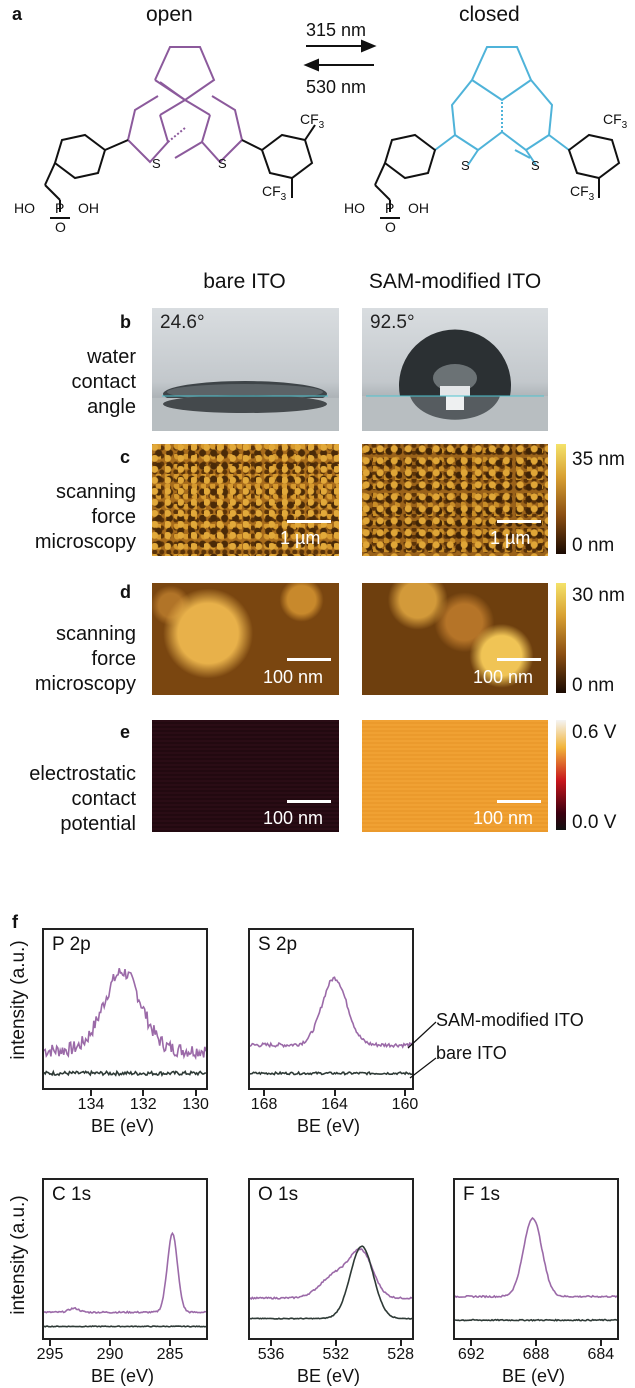 Image resolution: width=635 pixels, height=1388 pixels. Describe the element at coordinates (271, 191) in the screenshot. I see `open-cf3-bottom: CF` at that location.